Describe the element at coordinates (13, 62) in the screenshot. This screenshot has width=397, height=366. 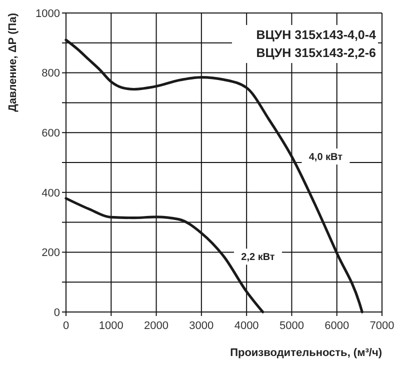
I see `y-axis-title: Давление, ΔР (Па)` at that location.